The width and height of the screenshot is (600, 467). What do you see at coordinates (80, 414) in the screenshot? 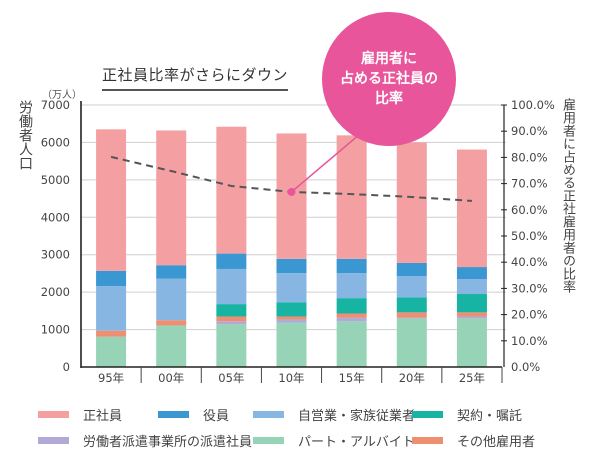
I see `legend-item-regular: 正社員` at bounding box center [80, 414].